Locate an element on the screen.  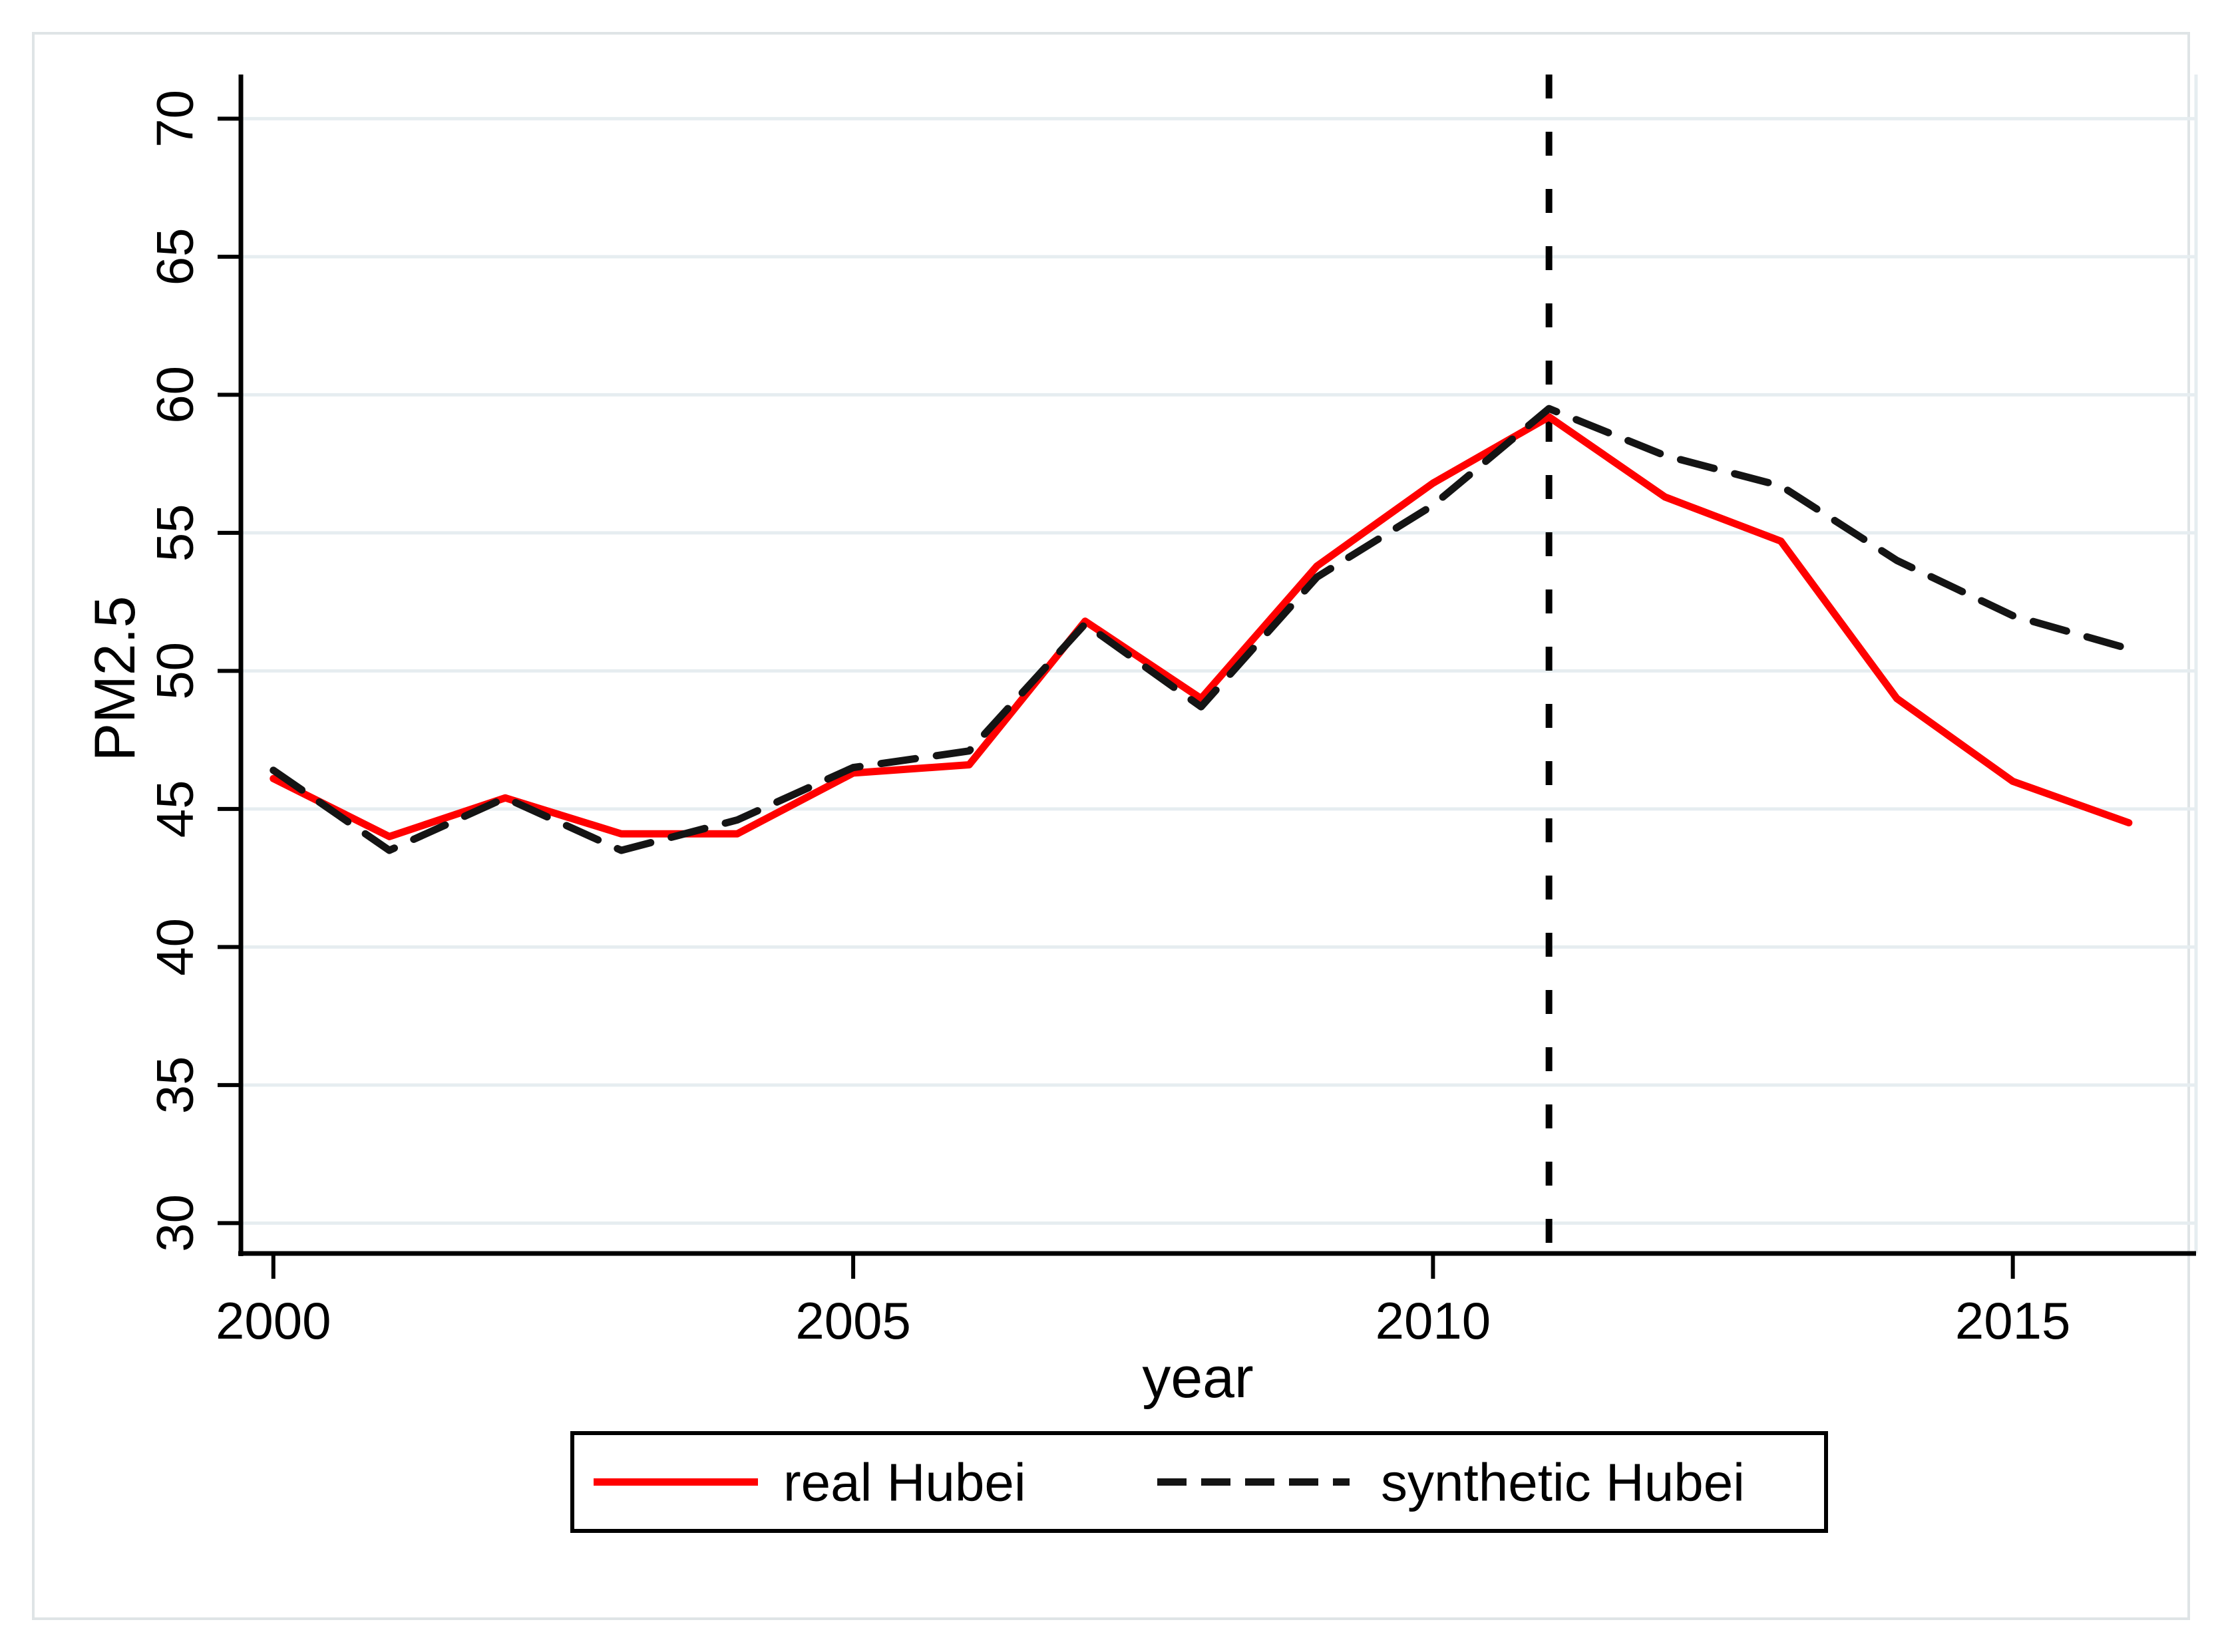
y-tick-label-55: 55 is located at coordinates (175, 533).